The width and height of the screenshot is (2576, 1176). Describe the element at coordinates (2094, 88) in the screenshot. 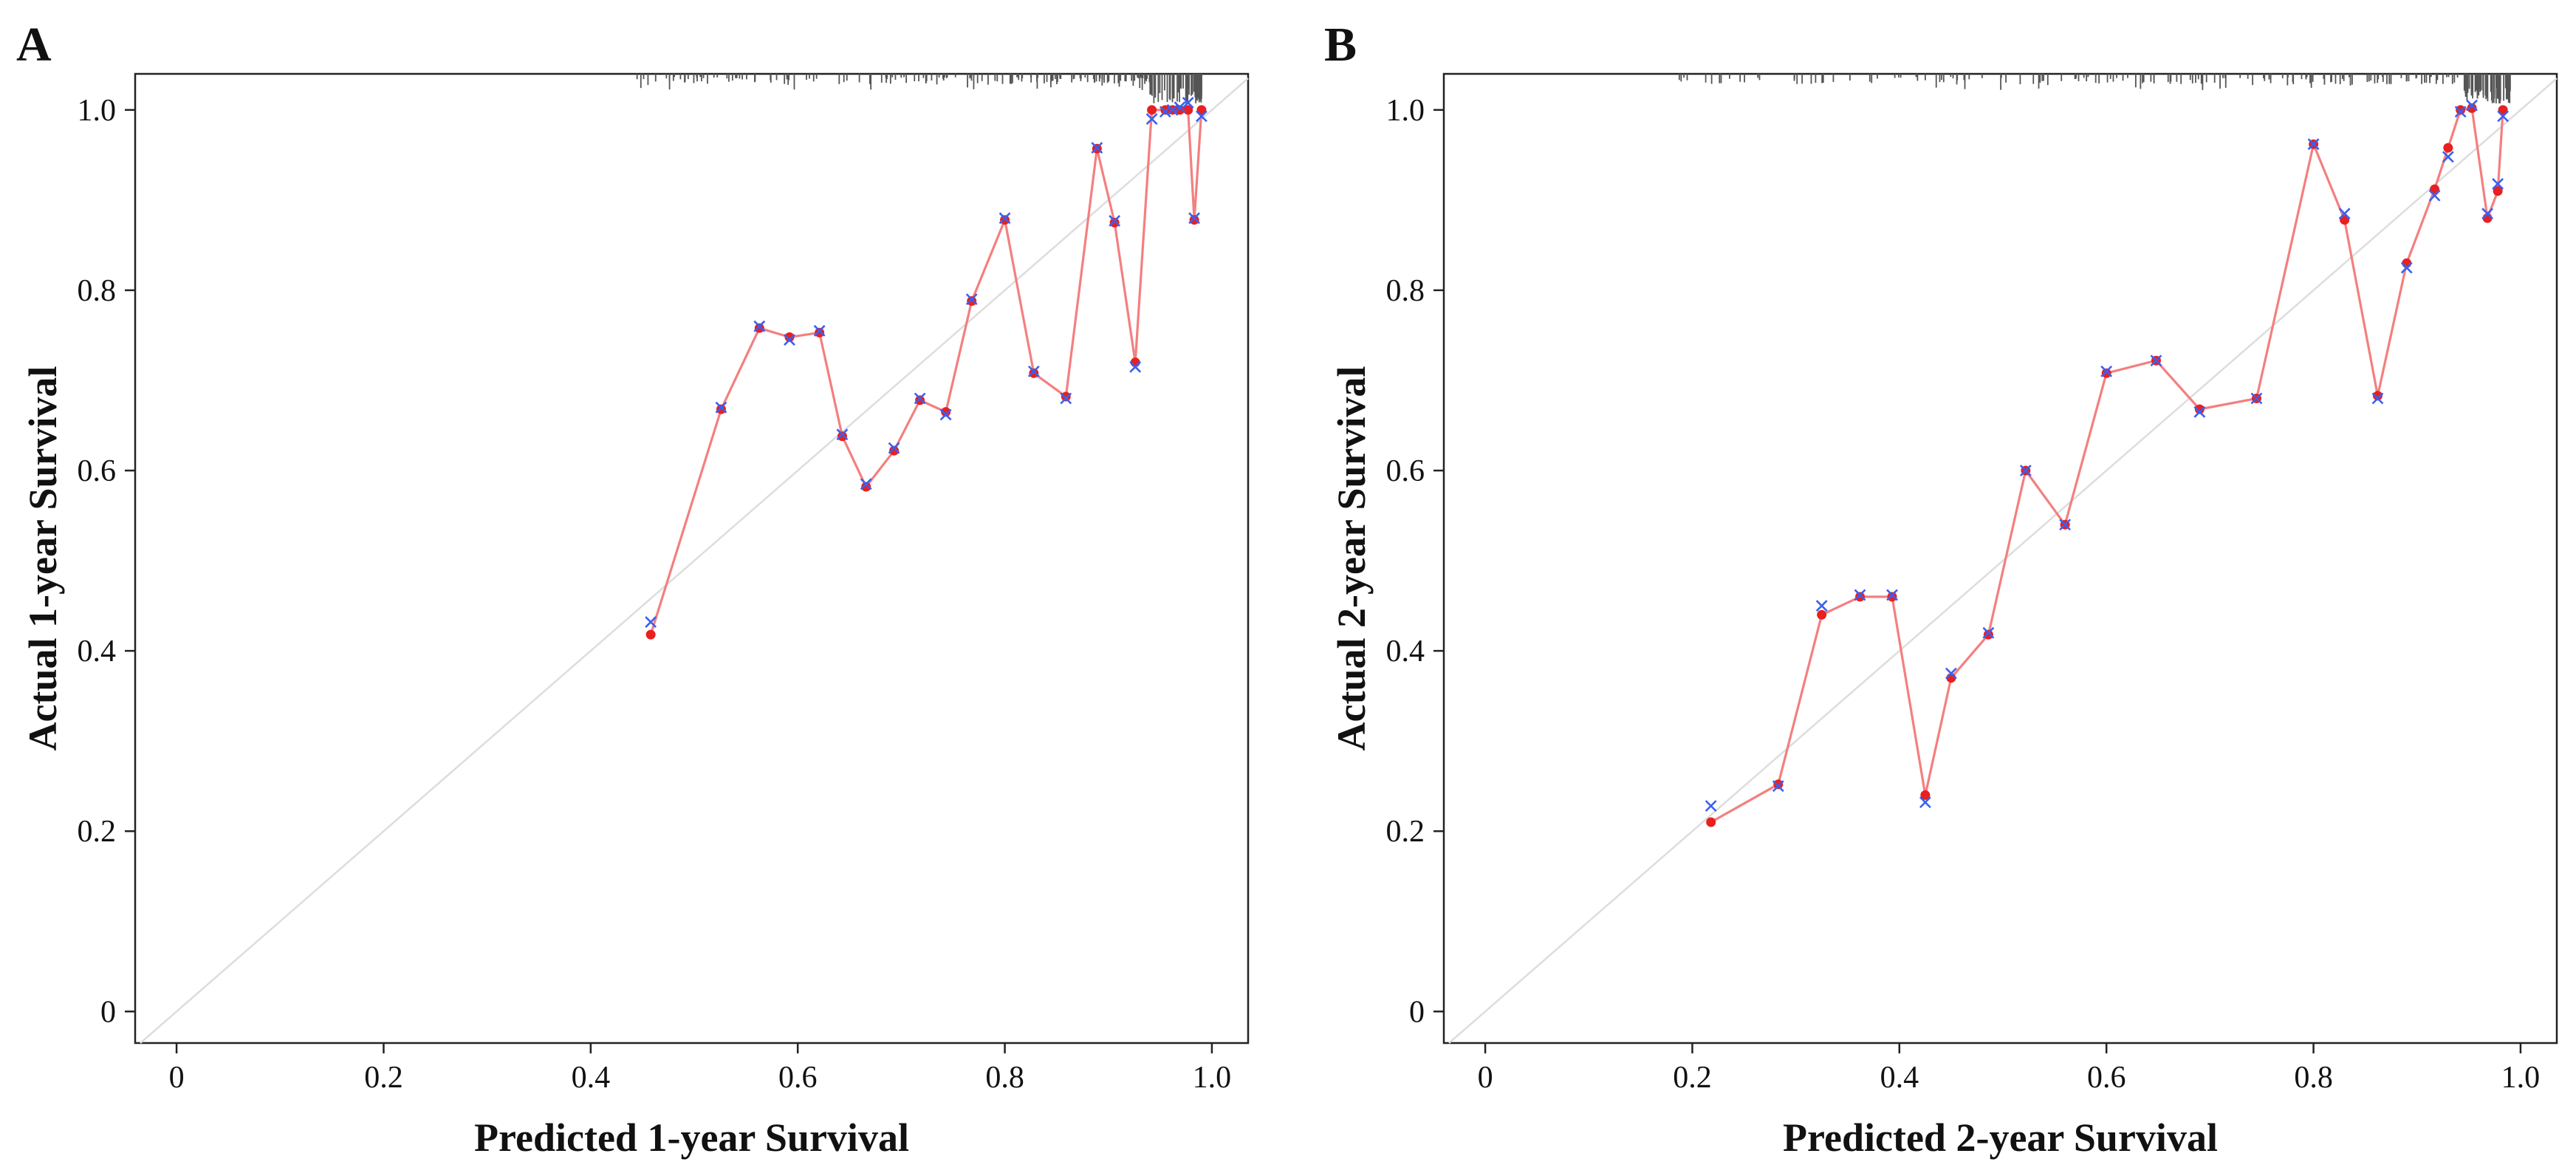

I see `rug-marks-b` at that location.